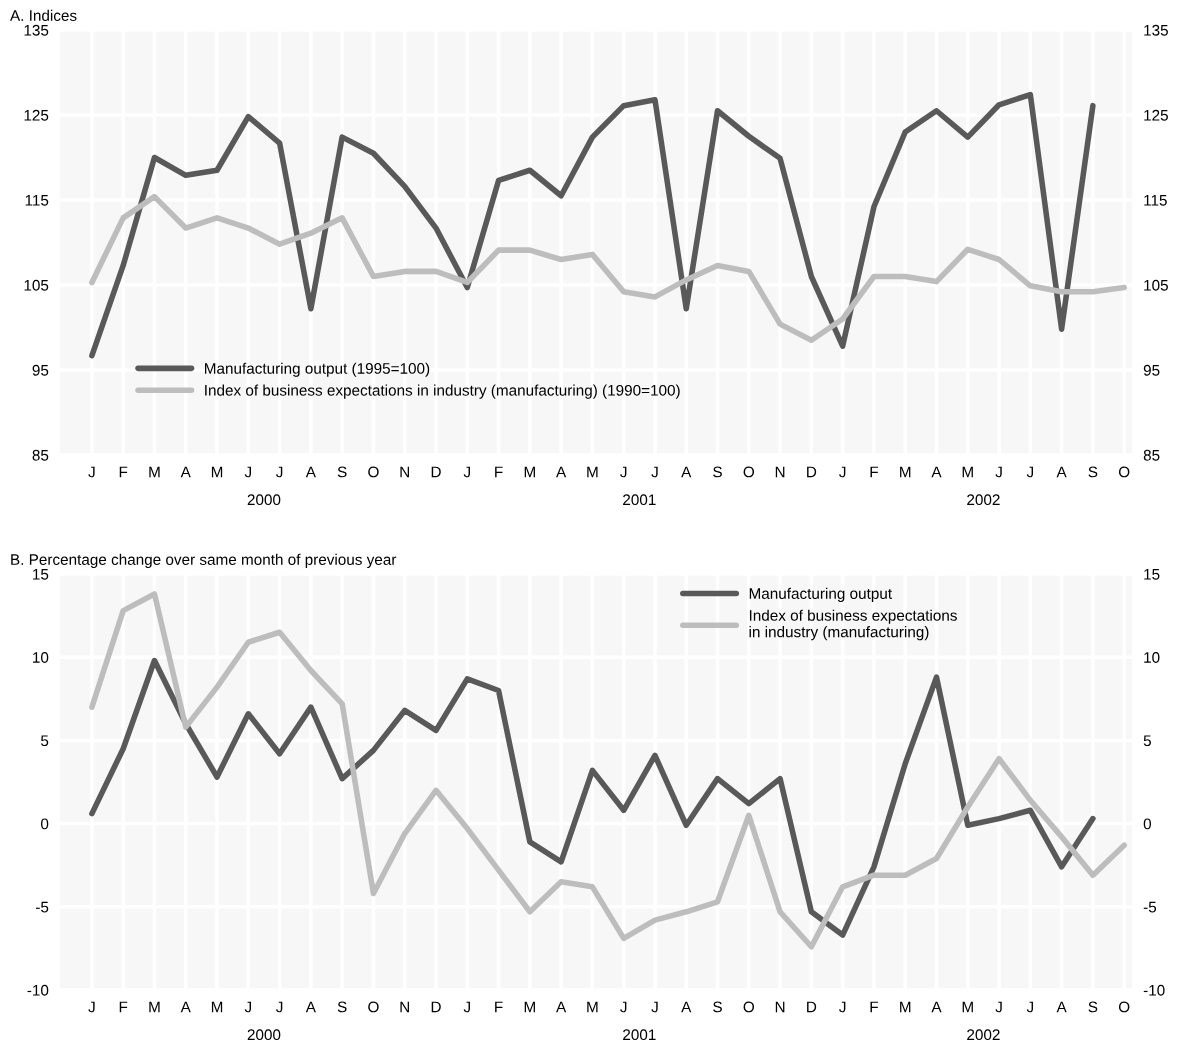 Image resolution: width=1179 pixels, height=1061 pixels. Describe the element at coordinates (36, 285) in the screenshot. I see `y-tick-label: 105` at that location.